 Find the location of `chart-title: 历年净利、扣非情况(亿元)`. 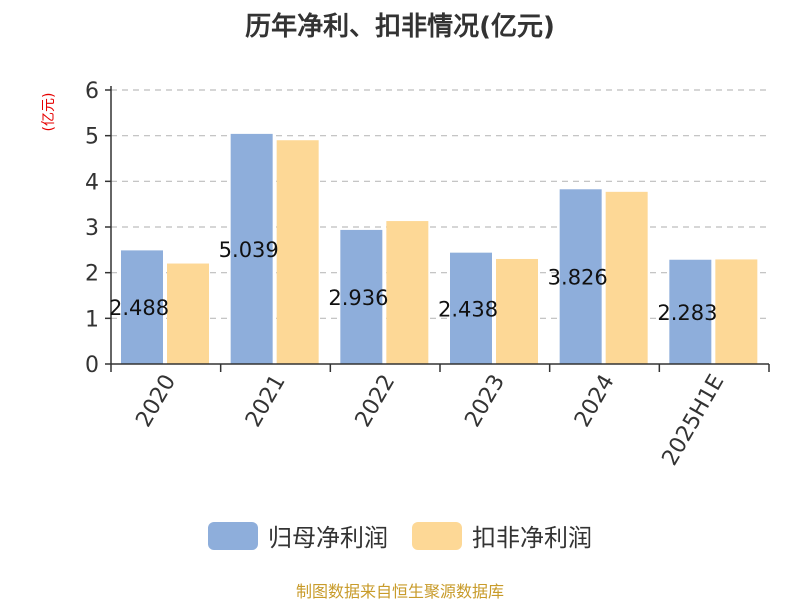

chart-title: 历年净利、扣非情况(亿元) is located at coordinates (400, 27).